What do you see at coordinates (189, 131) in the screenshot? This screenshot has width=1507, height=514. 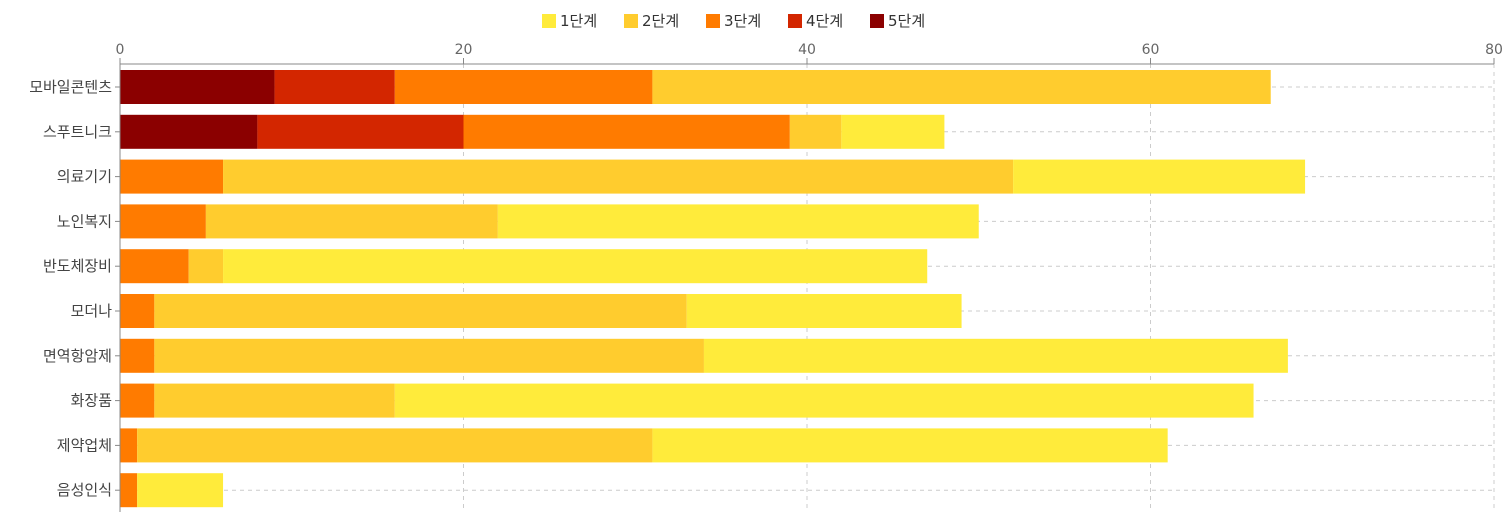 I see `bar-스푸트니크-5단계` at bounding box center [189, 131].